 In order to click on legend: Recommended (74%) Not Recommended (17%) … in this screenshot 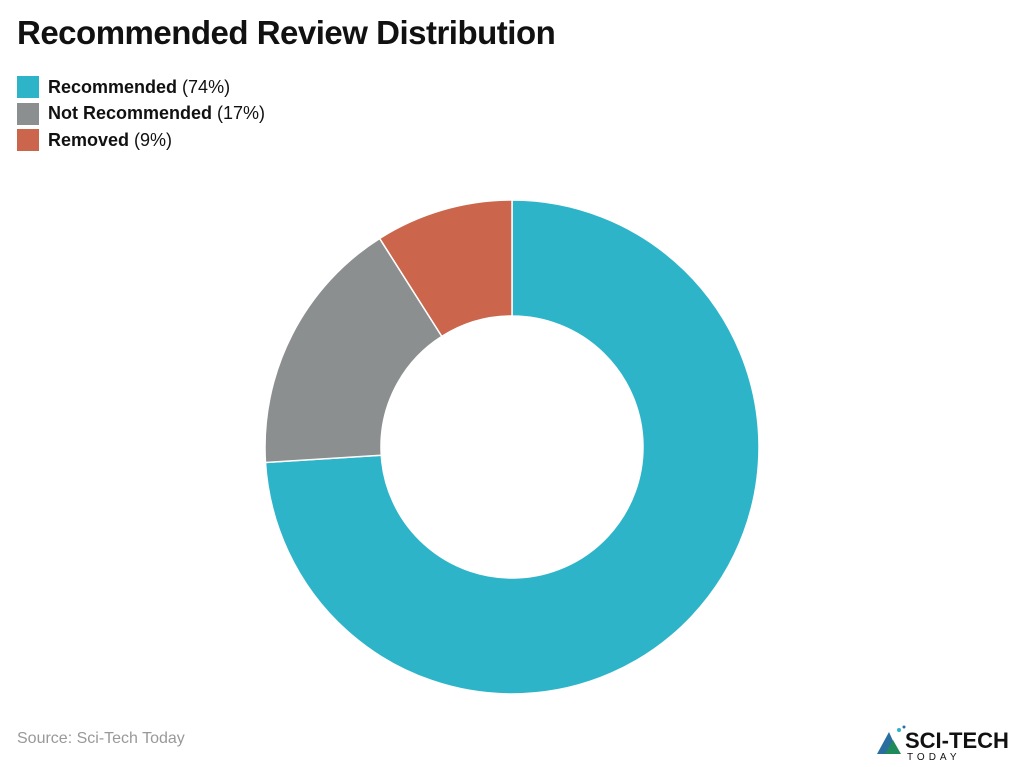, I will do `click(141, 114)`.